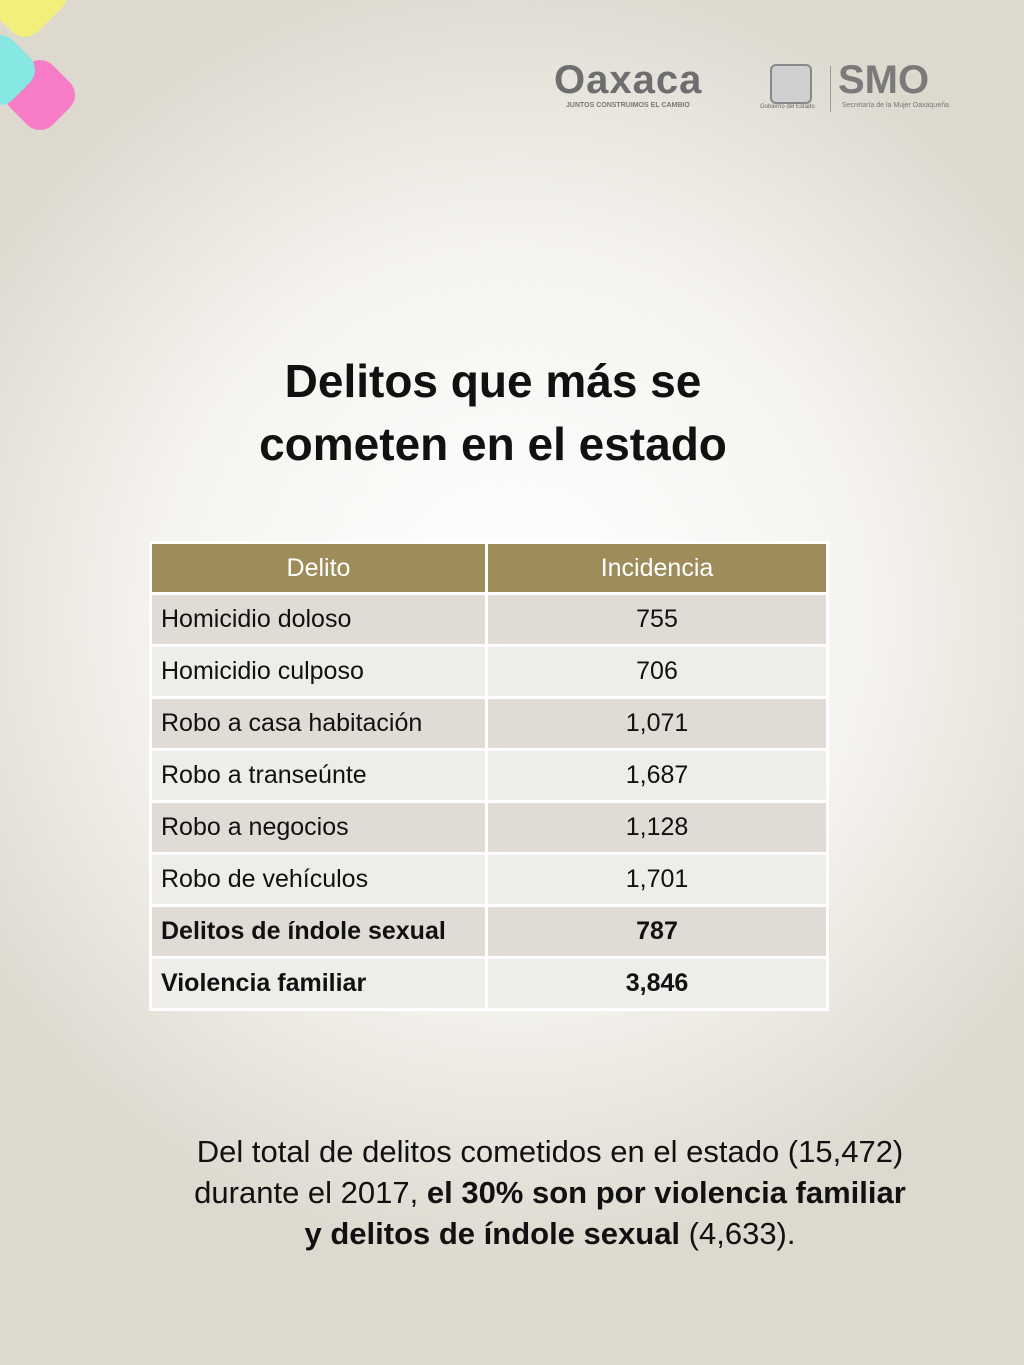  What do you see at coordinates (318, 827) in the screenshot?
I see `cell: Robo a negocios` at bounding box center [318, 827].